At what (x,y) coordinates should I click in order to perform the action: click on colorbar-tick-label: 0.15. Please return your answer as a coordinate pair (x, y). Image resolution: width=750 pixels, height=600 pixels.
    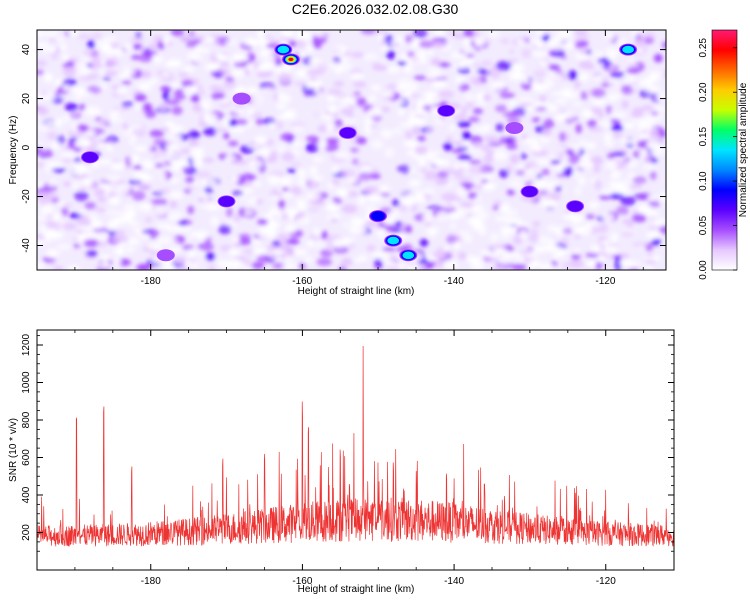
    Looking at the image, I should click on (703, 136).